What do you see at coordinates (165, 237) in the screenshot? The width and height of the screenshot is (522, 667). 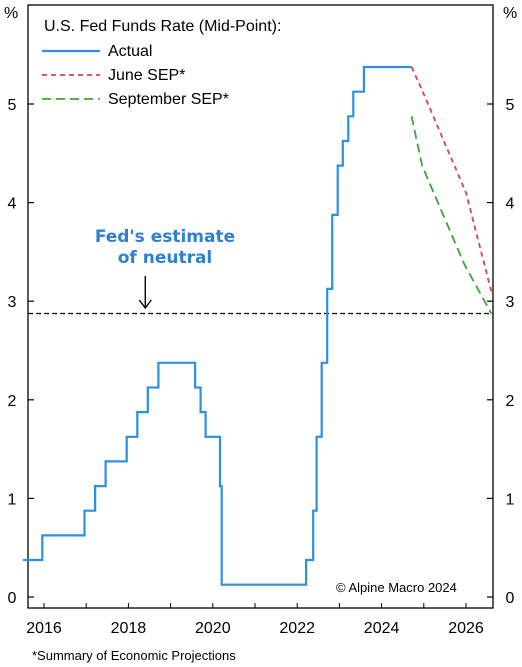 I see `neutral-annotation-line1: Fed's estimate` at bounding box center [165, 237].